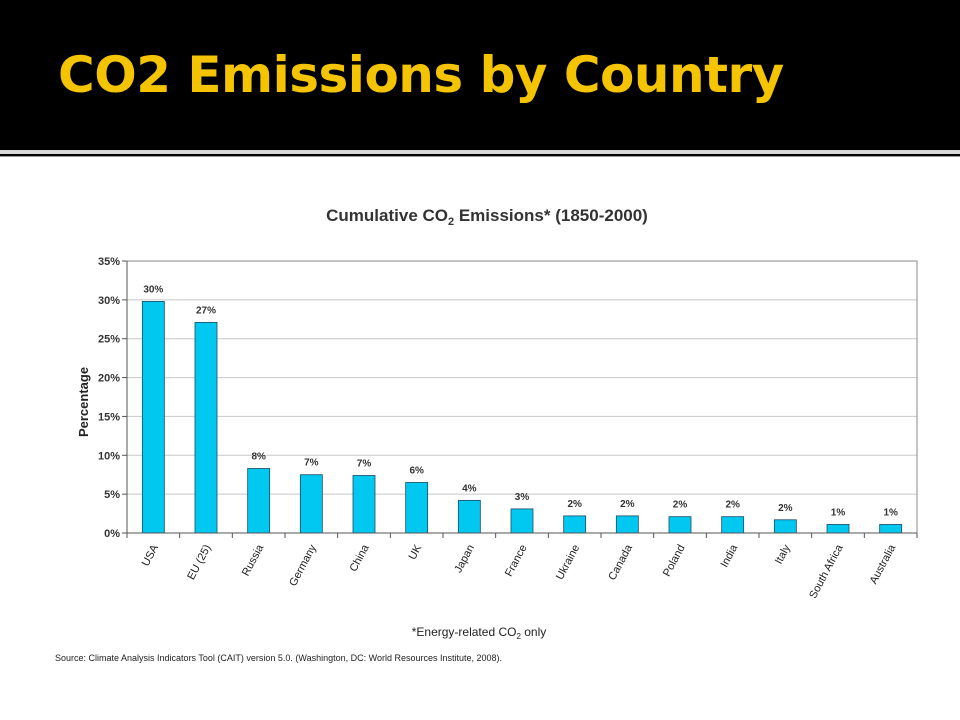  I want to click on x-tick-label: Ukraine, so click(568, 562).